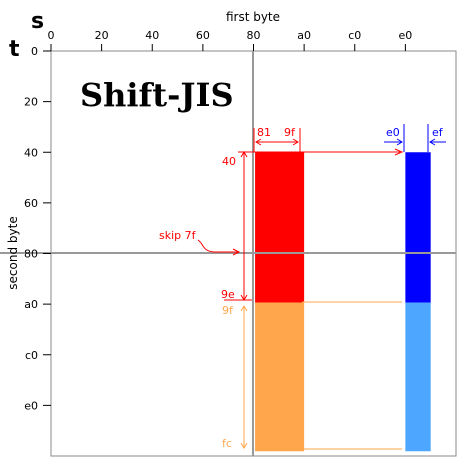 The height and width of the screenshot is (474, 474). I want to click on y-tick-label: 60, so click(31, 203).